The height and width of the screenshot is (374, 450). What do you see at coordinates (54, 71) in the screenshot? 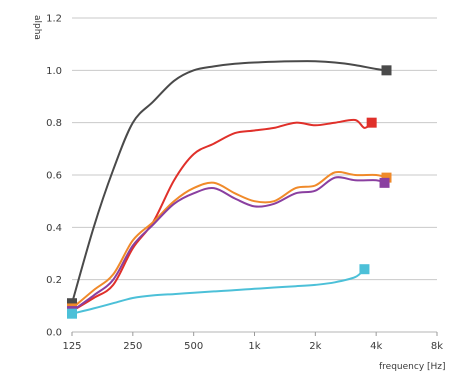
I see `y-tick-label: 1.0` at bounding box center [54, 71].